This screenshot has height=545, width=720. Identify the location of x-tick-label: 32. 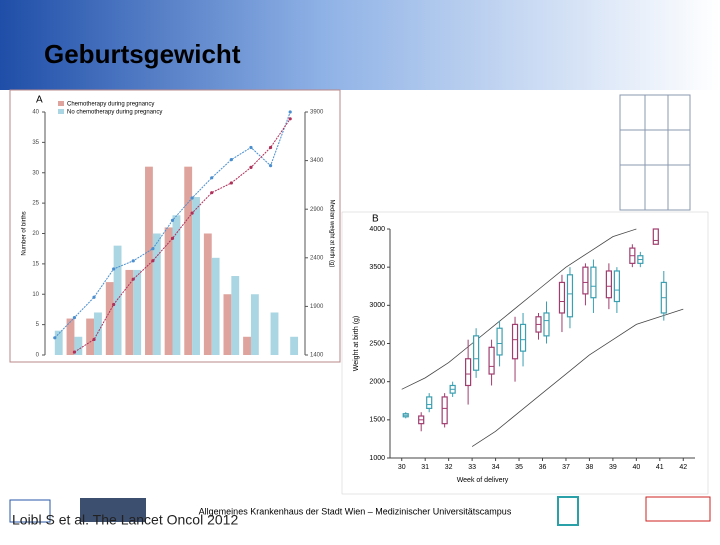
(449, 467).